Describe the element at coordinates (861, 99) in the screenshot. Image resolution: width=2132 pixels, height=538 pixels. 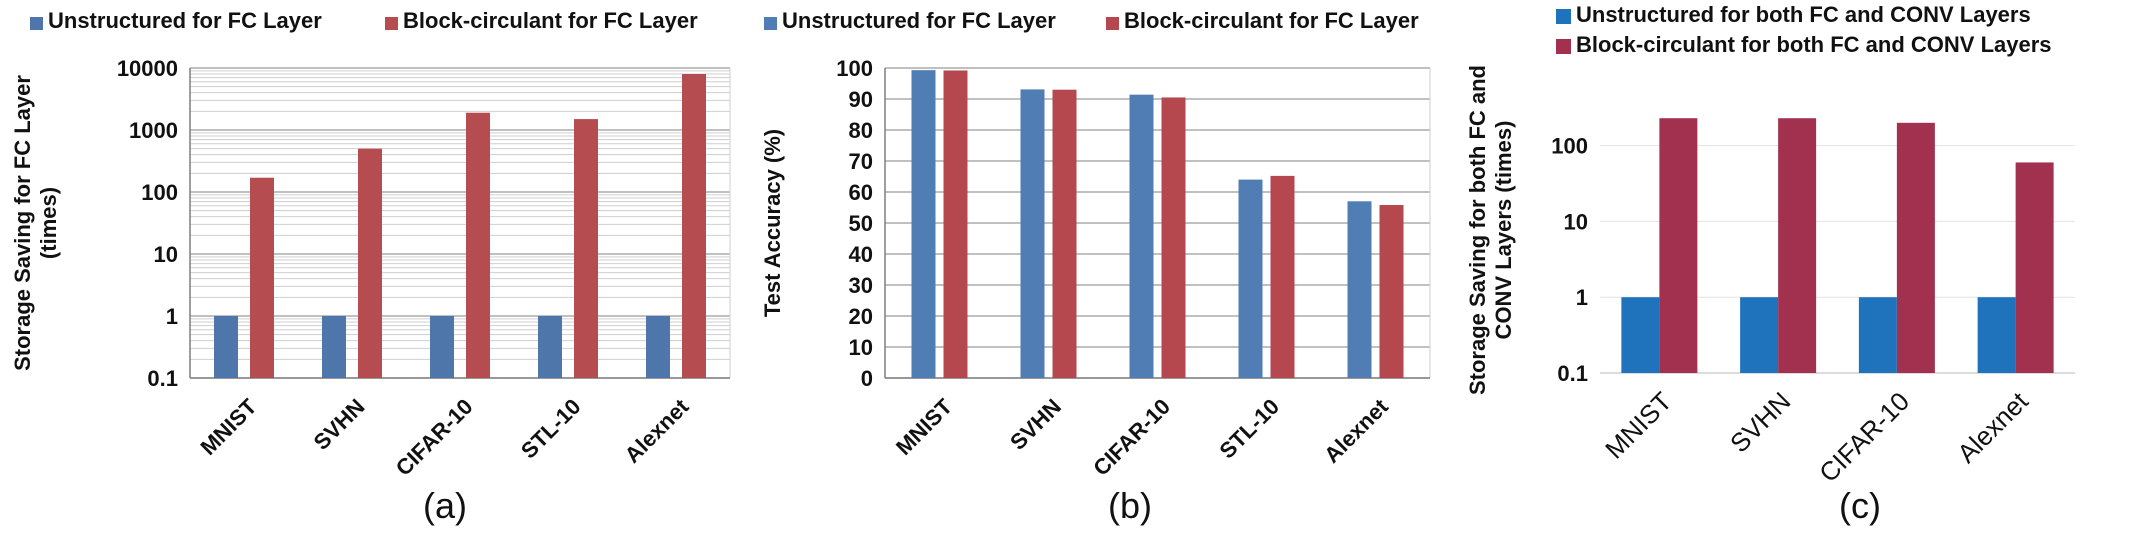
I see `y-tick-label: 90` at that location.